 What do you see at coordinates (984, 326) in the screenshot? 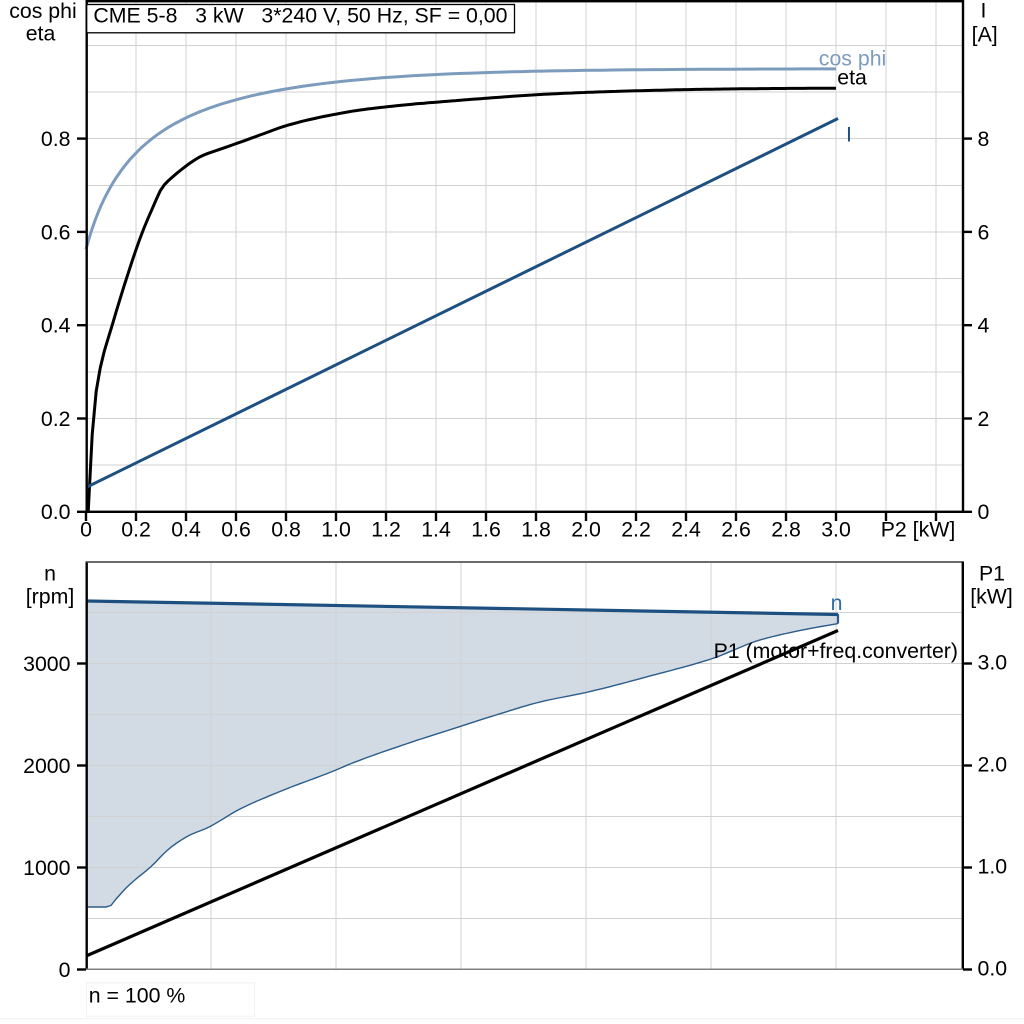
I see `svg-text: 4` at bounding box center [984, 326].